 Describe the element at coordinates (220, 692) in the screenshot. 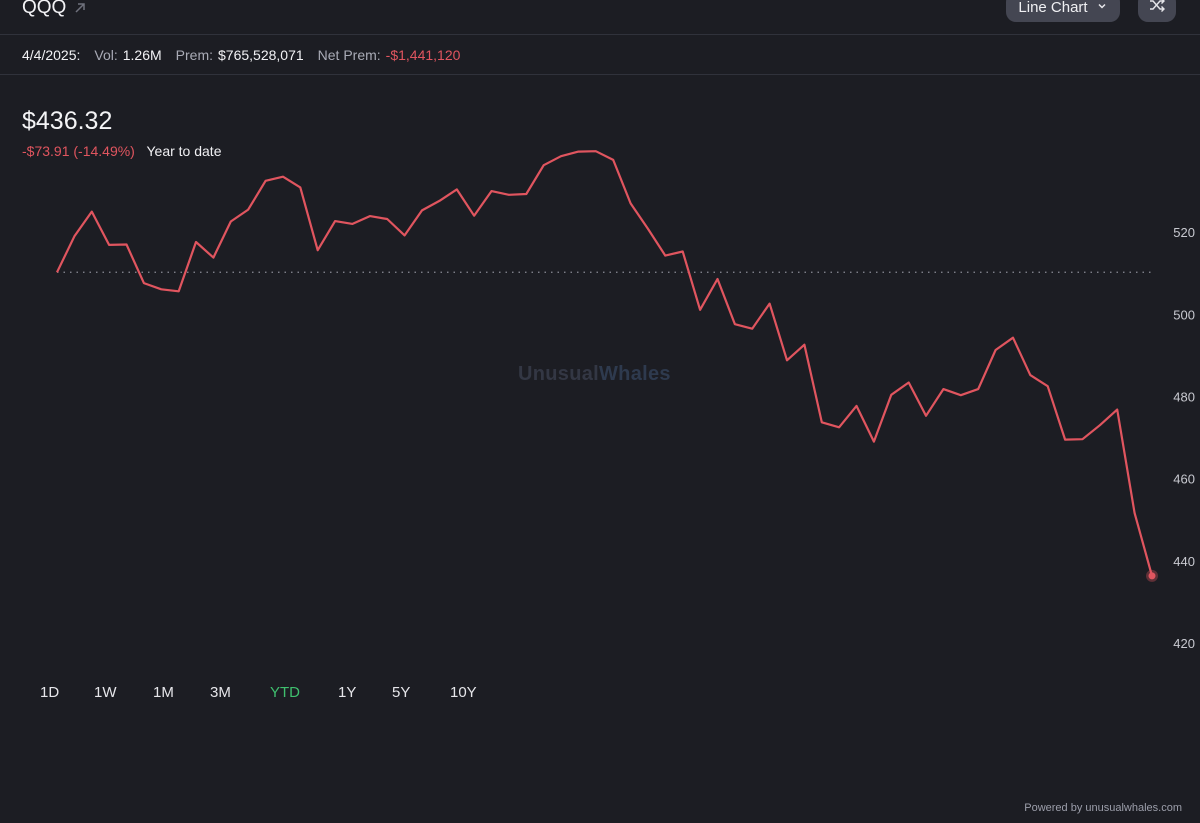

I see `range-button-3m: 3M` at that location.